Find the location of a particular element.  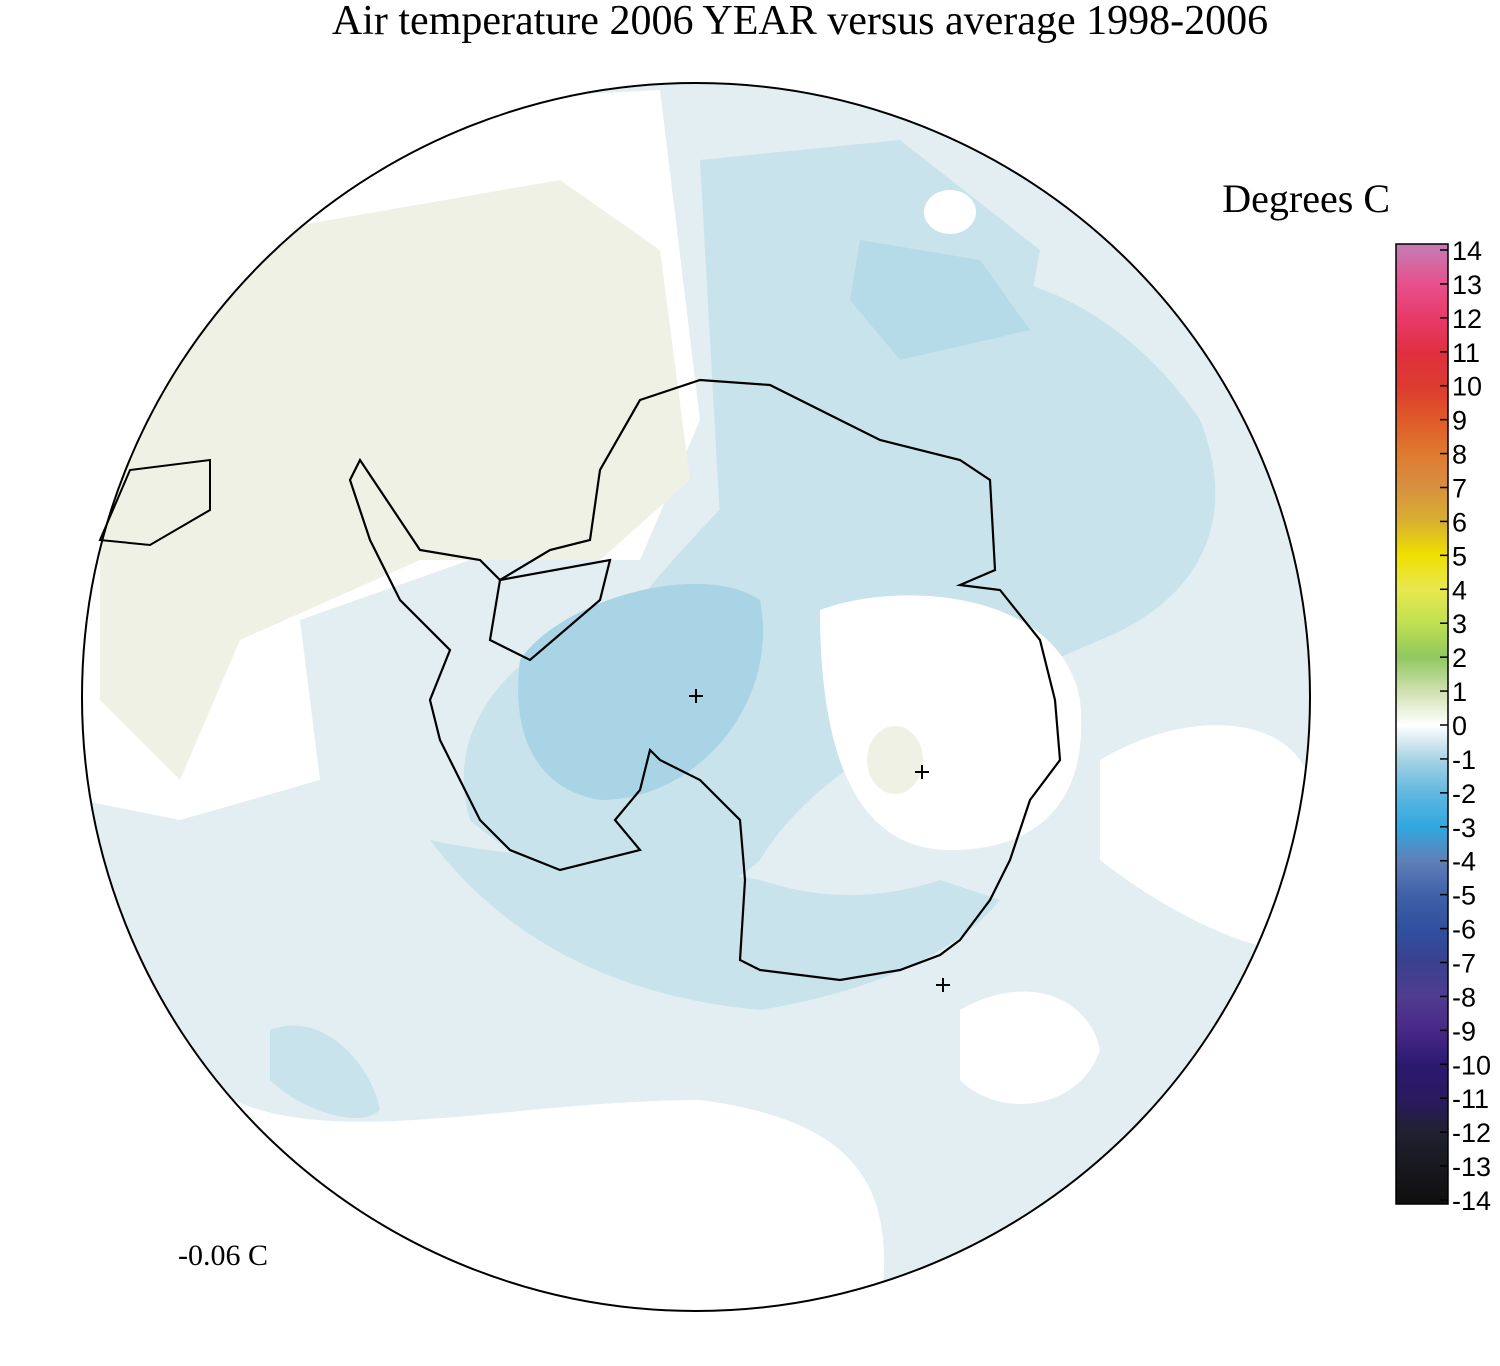

colorbar-tick-label: 2 is located at coordinates (1459, 658).